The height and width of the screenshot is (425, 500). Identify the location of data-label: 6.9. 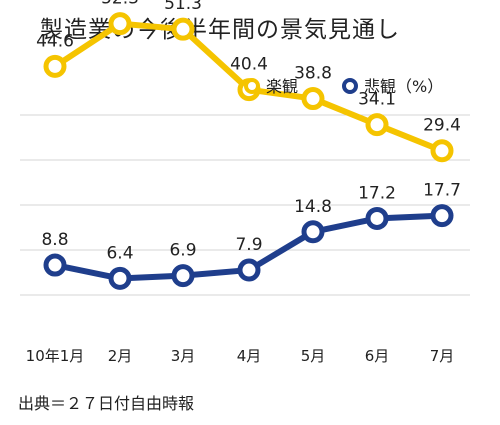
(182, 251).